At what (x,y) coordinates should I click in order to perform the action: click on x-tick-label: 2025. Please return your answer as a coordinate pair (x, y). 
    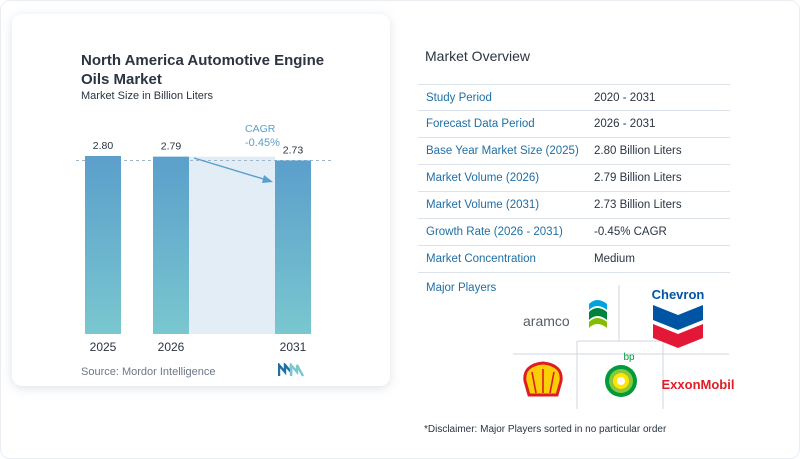
    Looking at the image, I should click on (103, 347).